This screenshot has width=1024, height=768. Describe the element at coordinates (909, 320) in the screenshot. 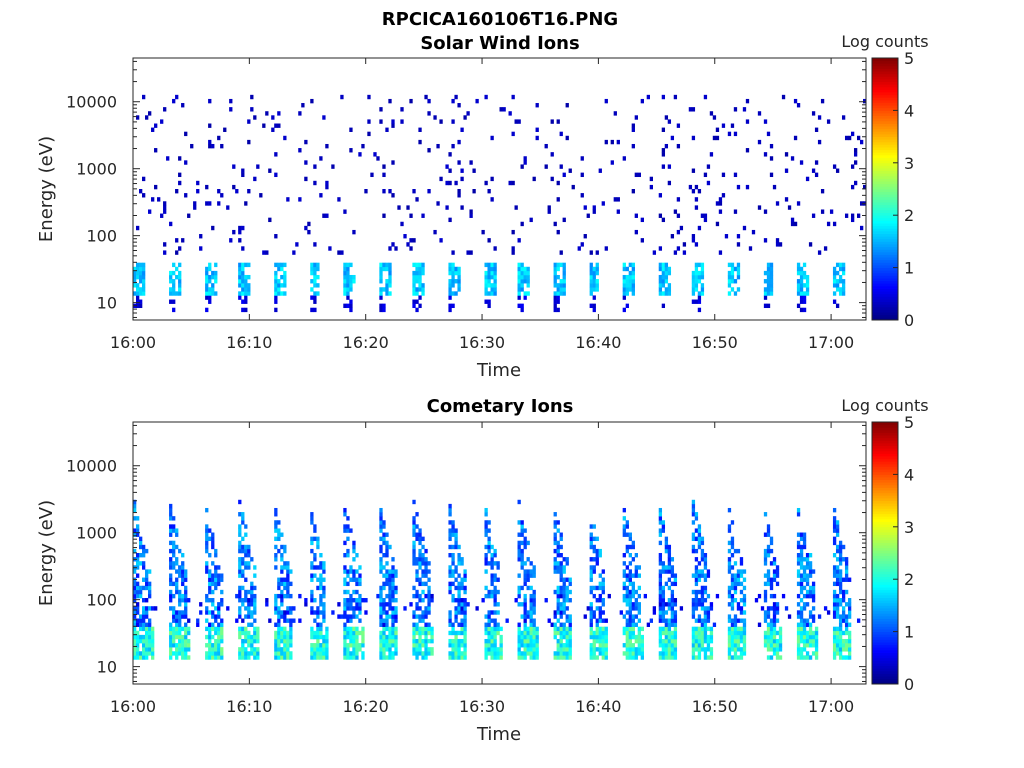

I see `colorbar-tick-label: 0` at that location.